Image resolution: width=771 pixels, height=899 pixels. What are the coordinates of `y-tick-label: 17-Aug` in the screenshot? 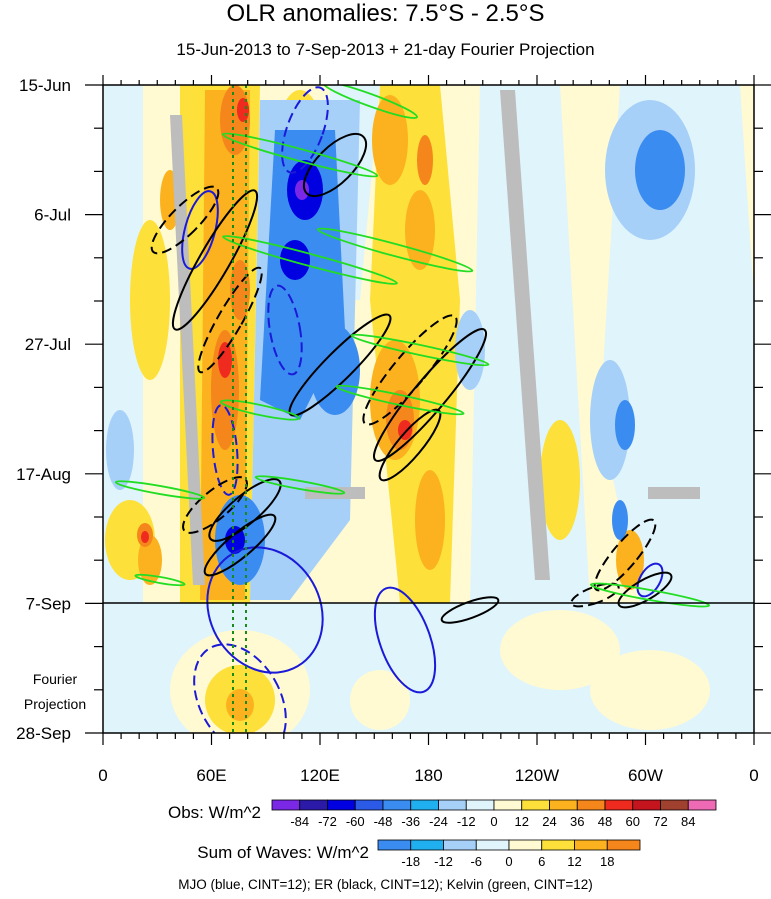 It's located at (43, 474).